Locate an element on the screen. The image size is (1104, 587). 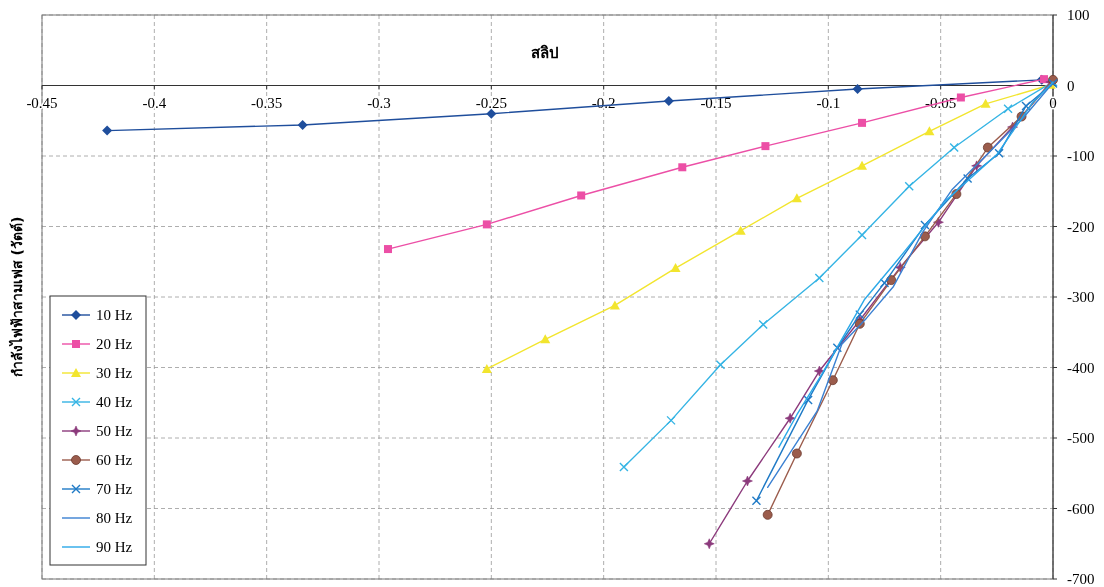
y-tick-label: -700 is located at coordinates (1081, 579).